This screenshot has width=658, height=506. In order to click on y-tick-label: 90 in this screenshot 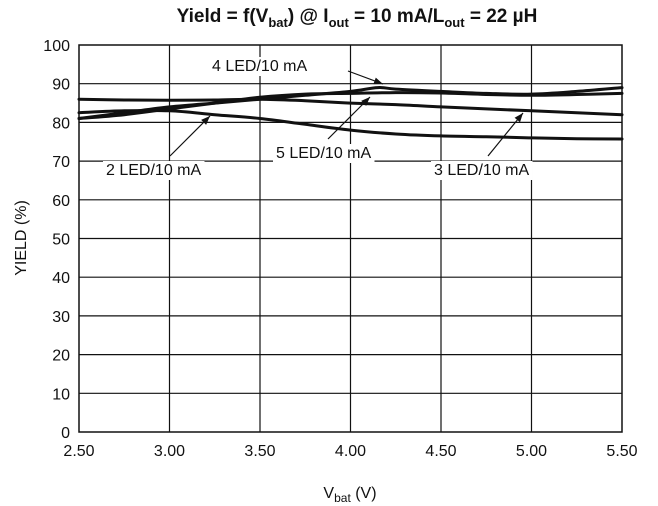, I will do `click(61, 85)`.